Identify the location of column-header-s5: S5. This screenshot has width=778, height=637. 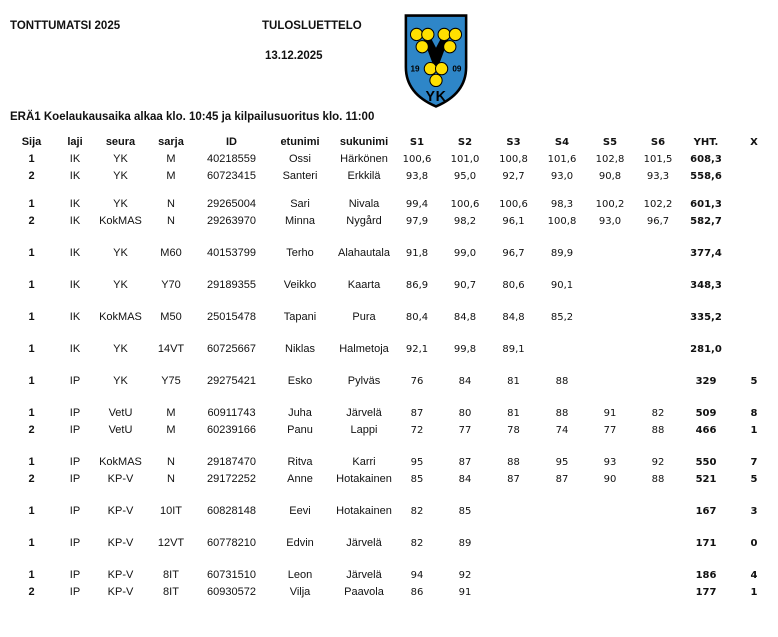
(610, 142).